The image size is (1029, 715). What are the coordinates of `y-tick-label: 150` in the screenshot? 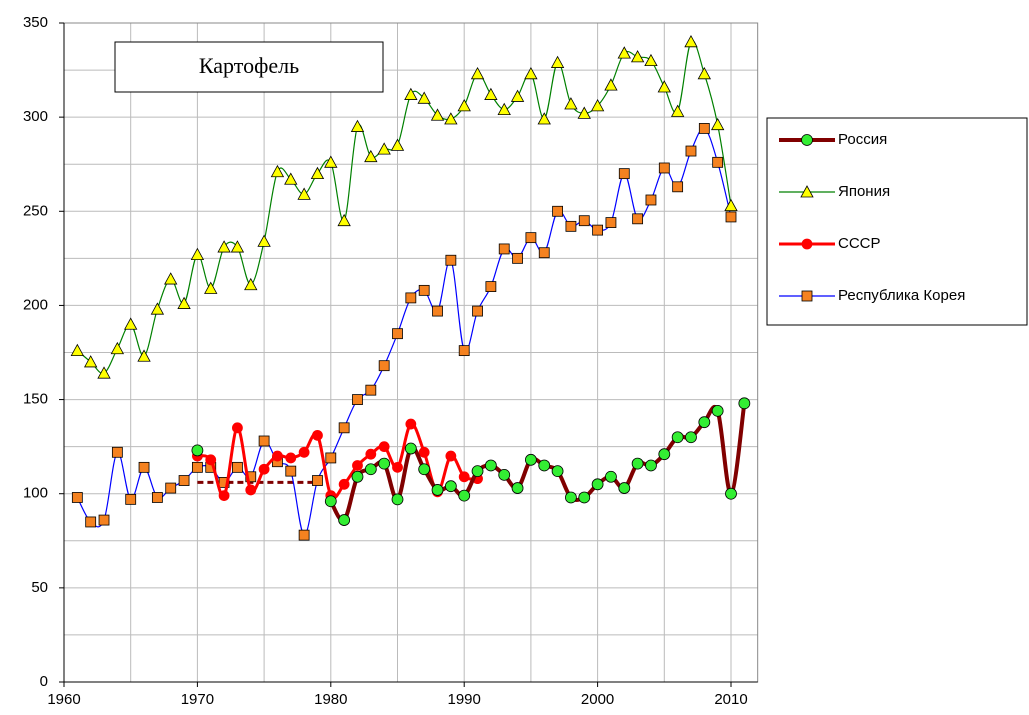 It's located at (35, 399).